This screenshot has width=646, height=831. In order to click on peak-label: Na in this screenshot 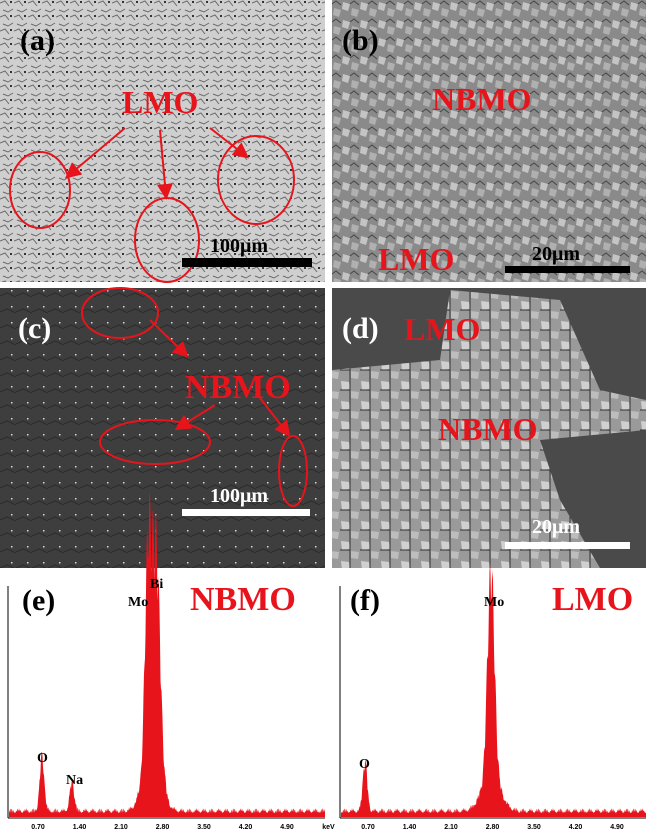, I will do `click(74, 780)`.